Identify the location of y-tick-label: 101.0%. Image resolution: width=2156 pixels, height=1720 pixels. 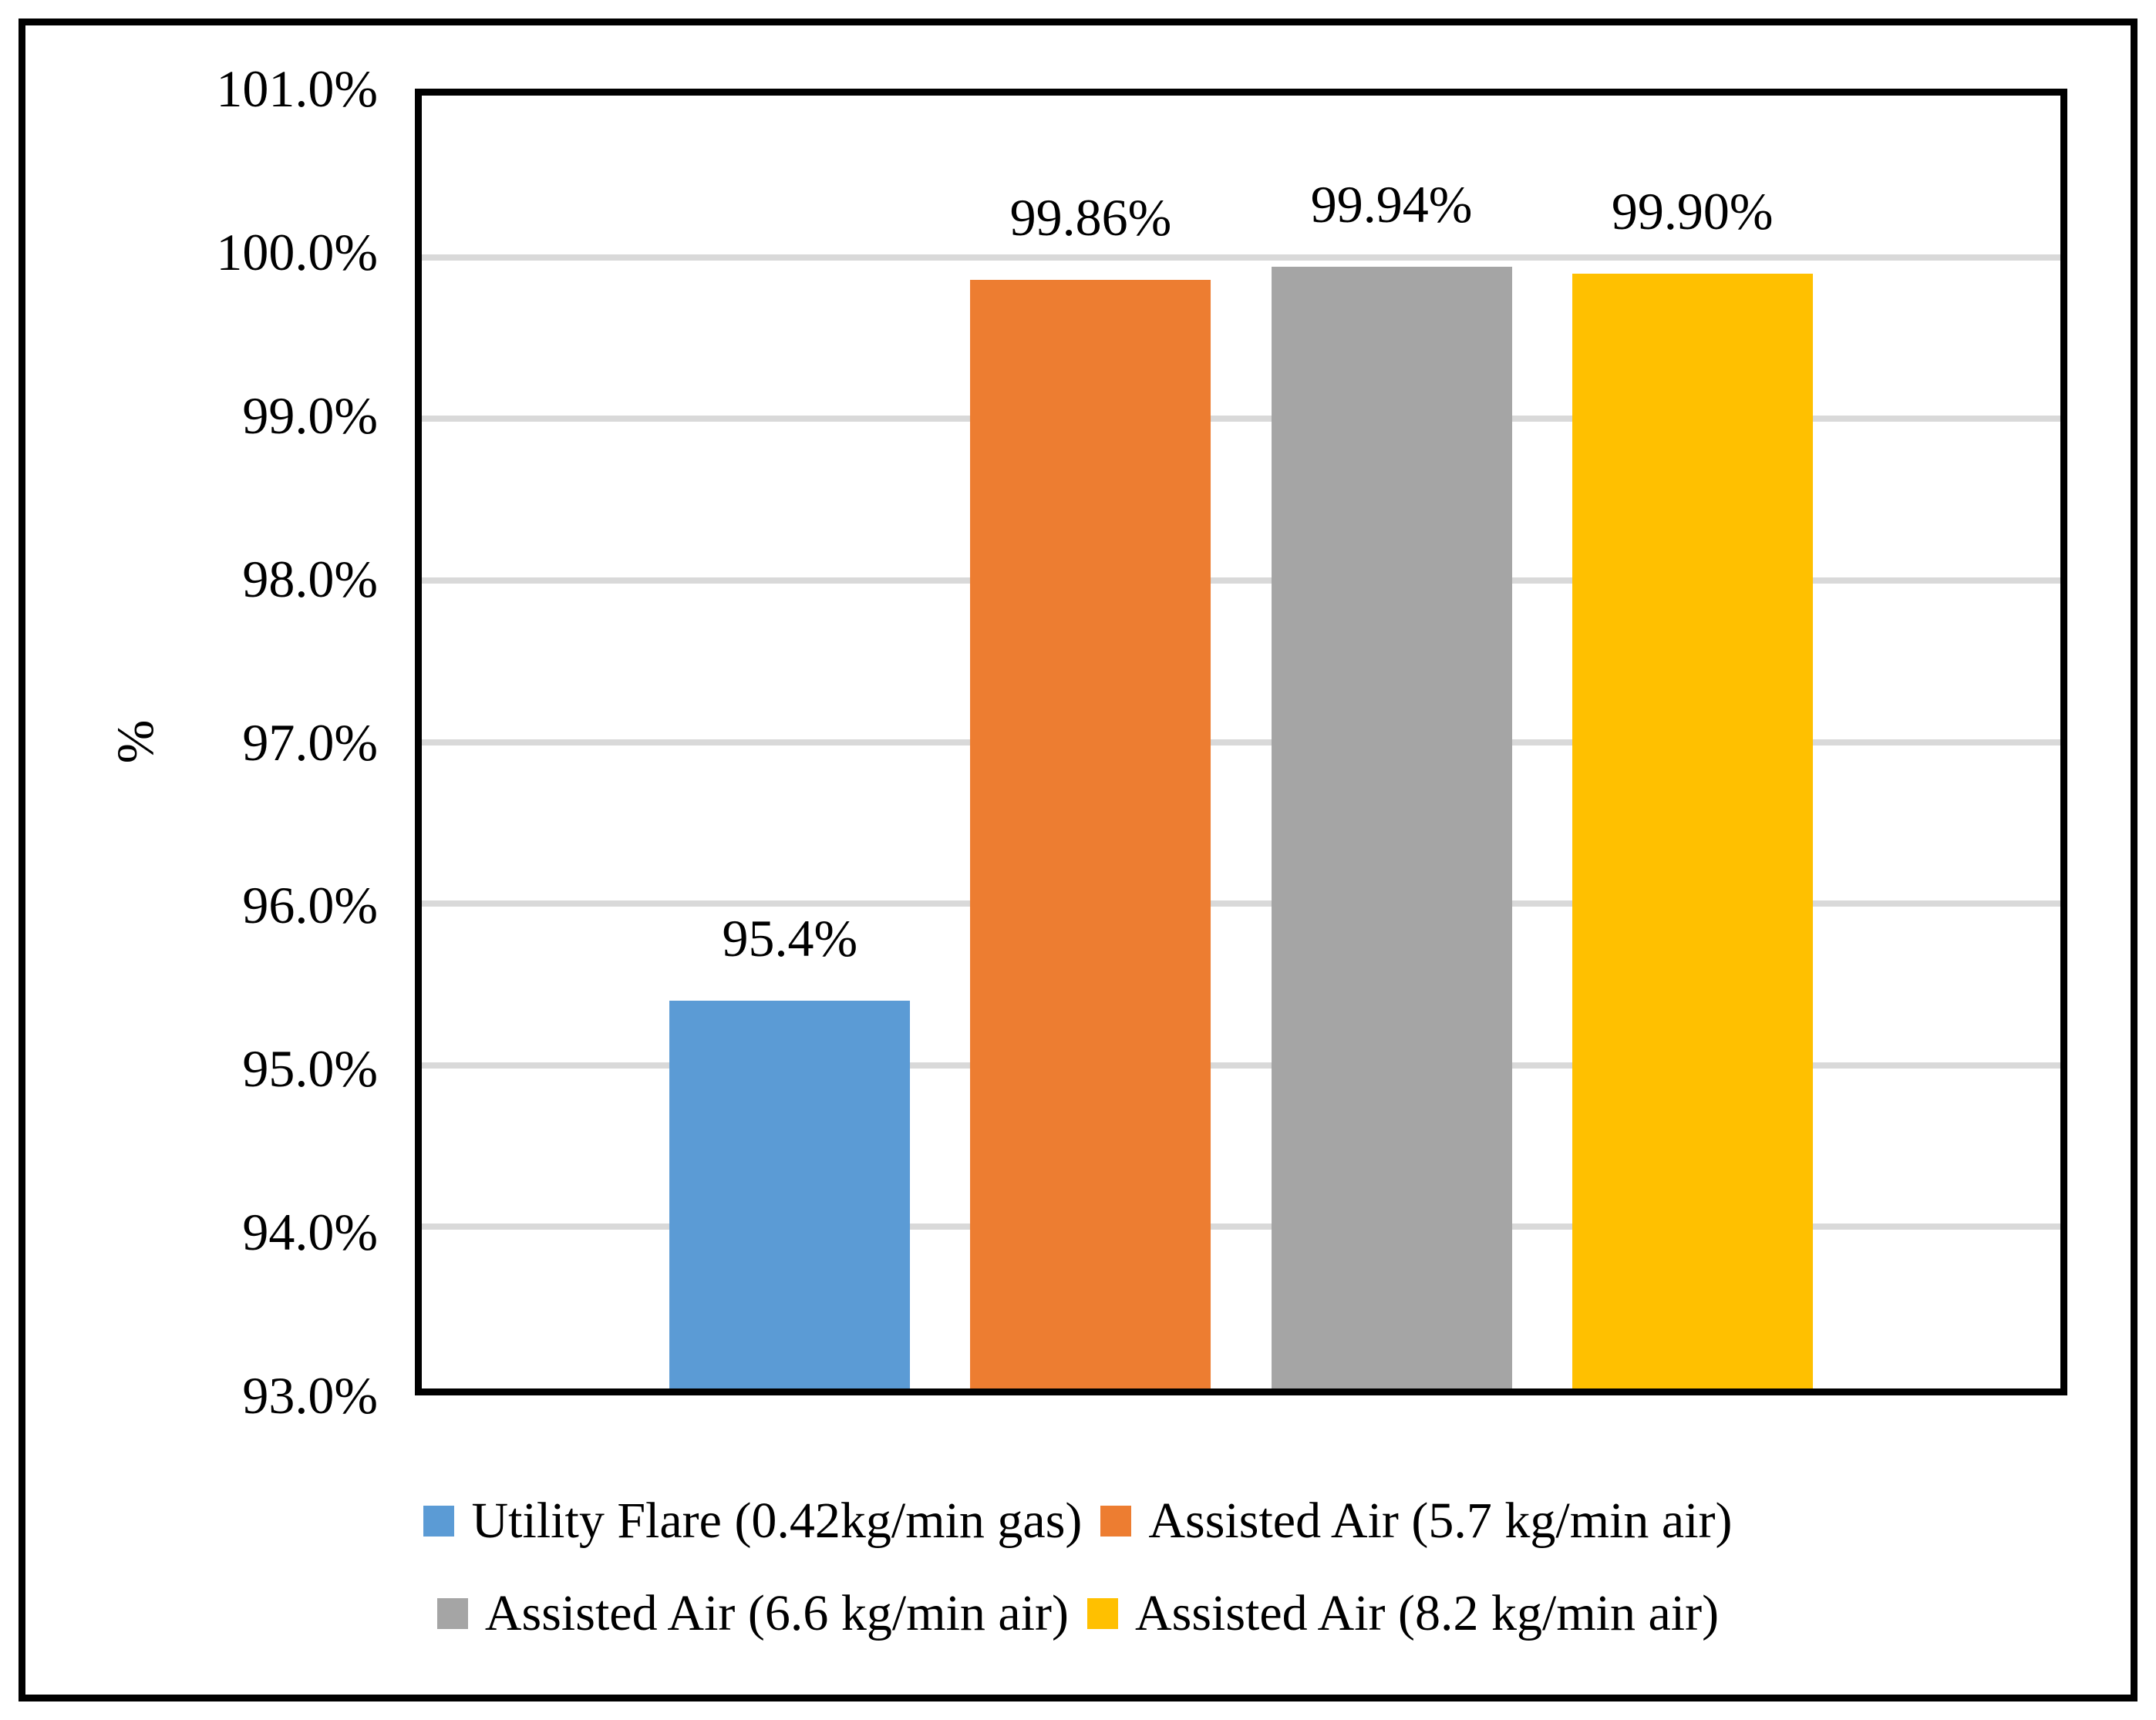
(297, 88).